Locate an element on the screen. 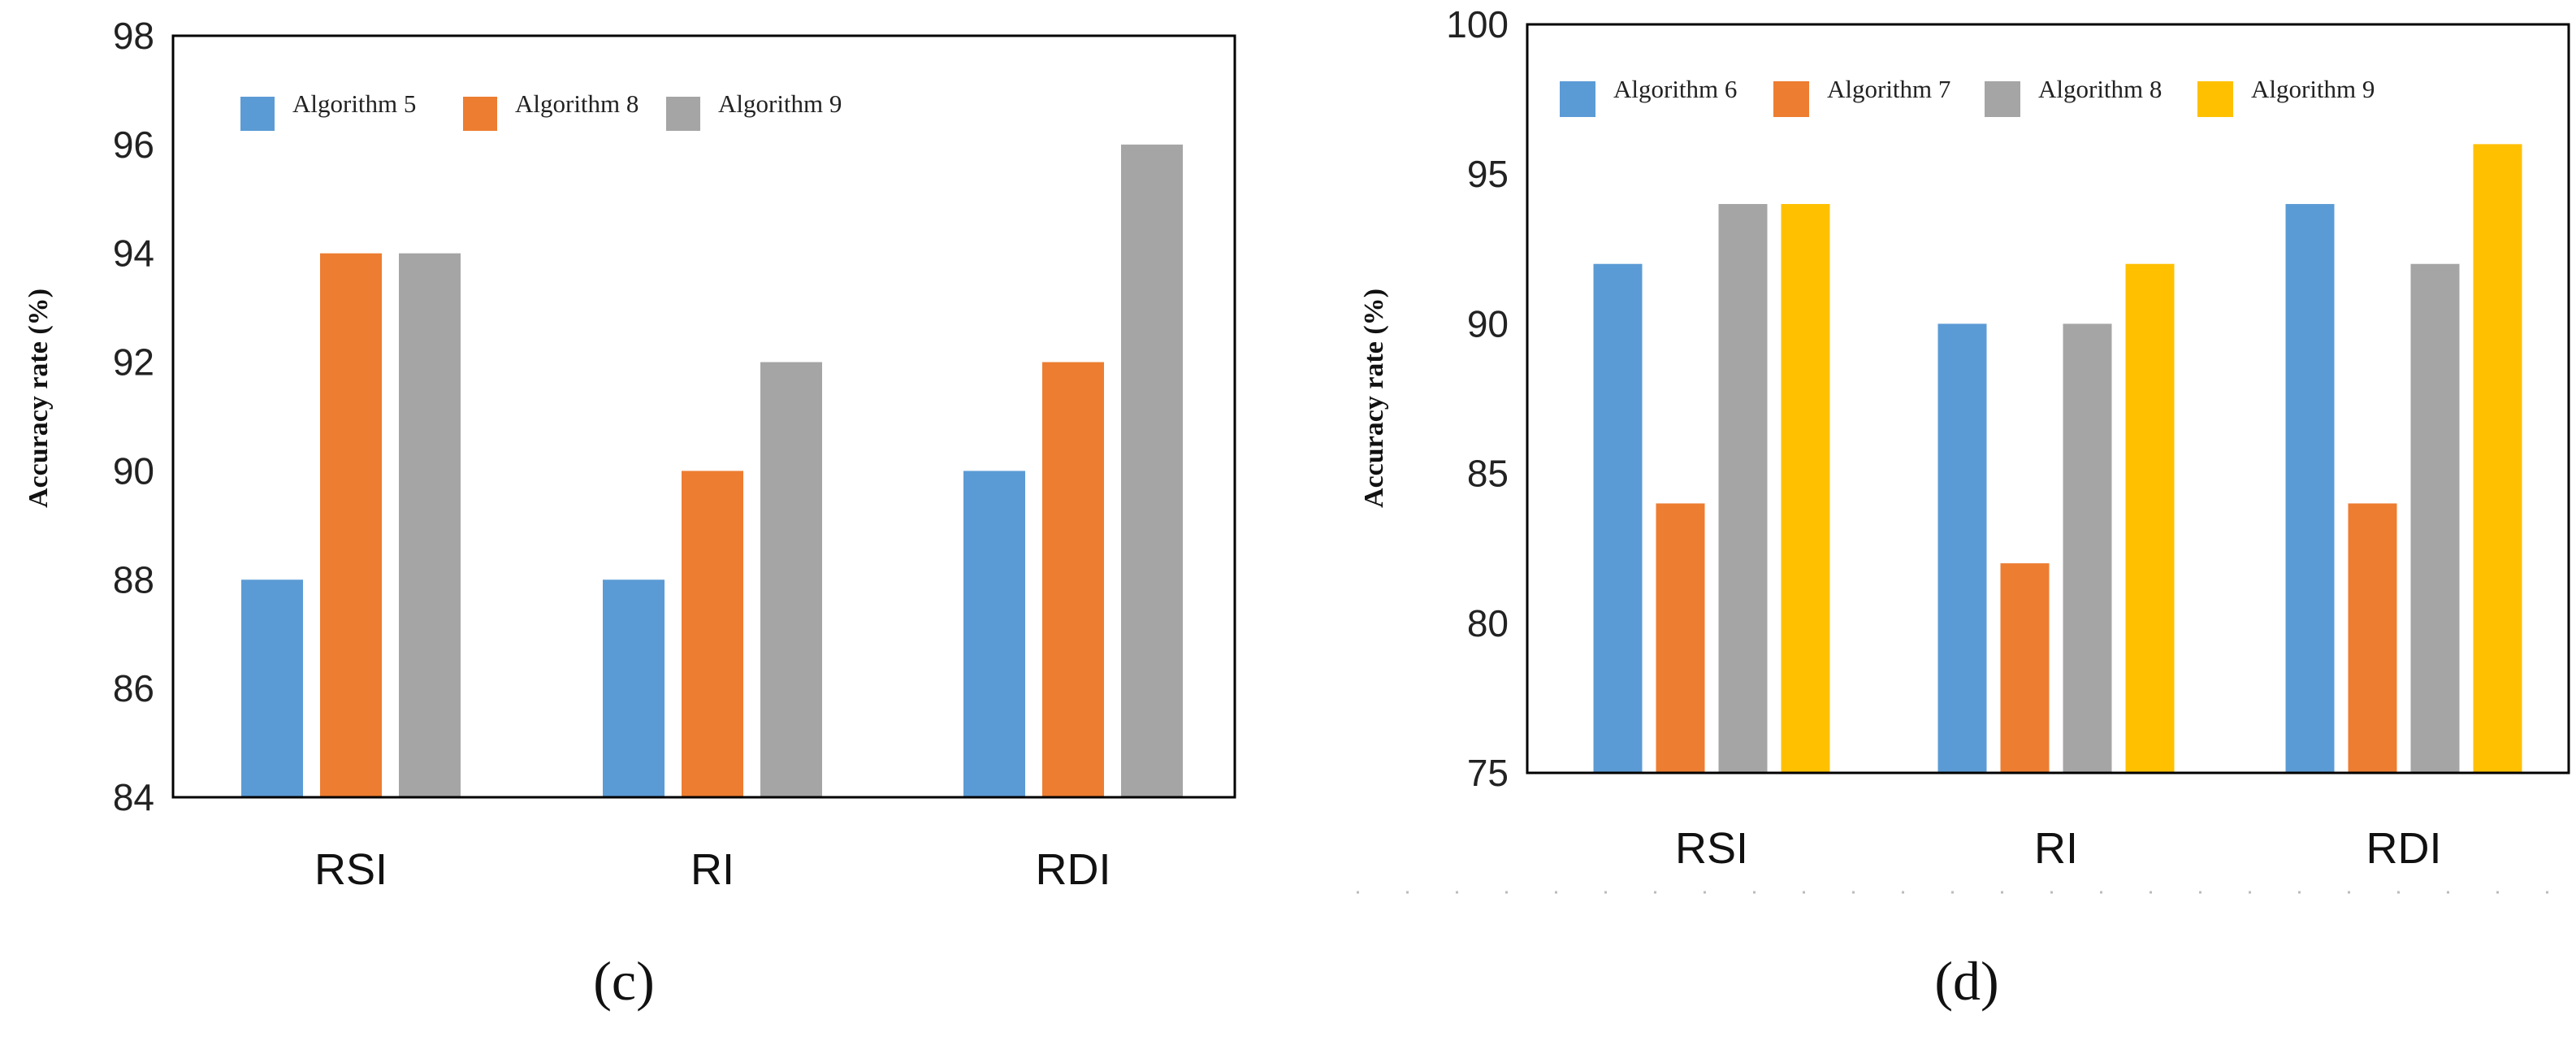 The height and width of the screenshot is (1037, 2576). panel-label-d: (d) is located at coordinates (1966, 981).